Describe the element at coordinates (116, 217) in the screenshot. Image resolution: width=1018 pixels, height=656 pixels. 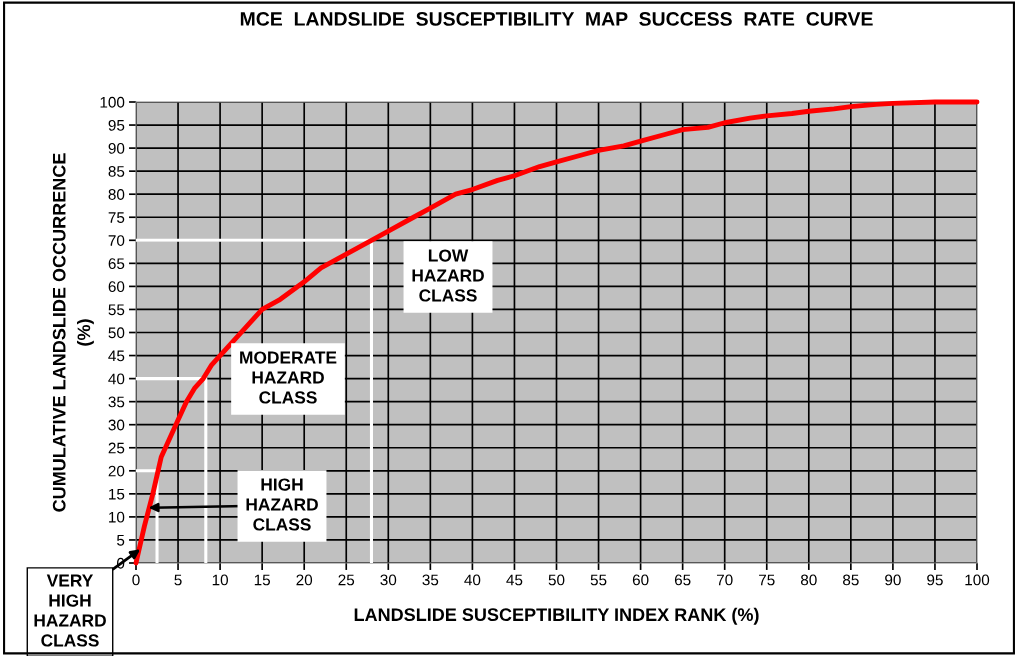
I see `y-tick-label: 75` at that location.